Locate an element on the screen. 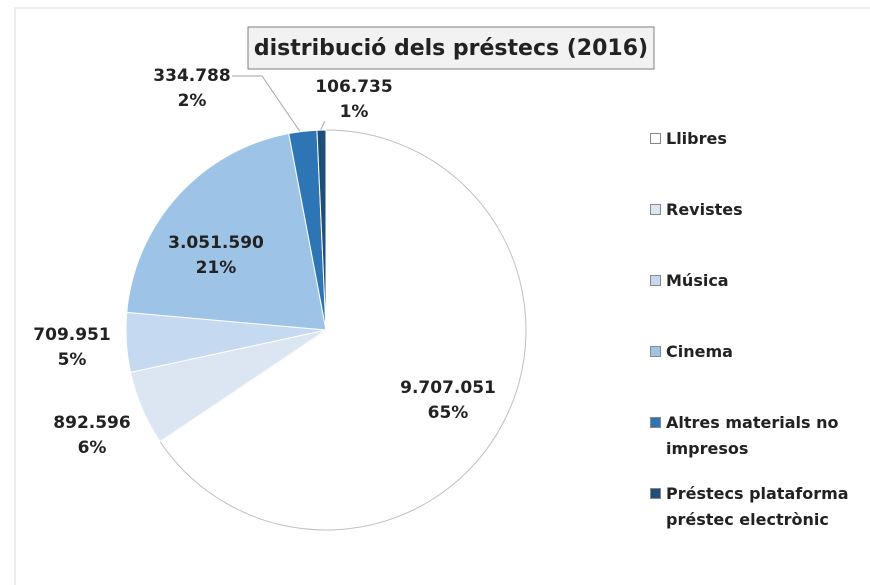 The image size is (870, 585). value-label: 106.735 is located at coordinates (353, 87).